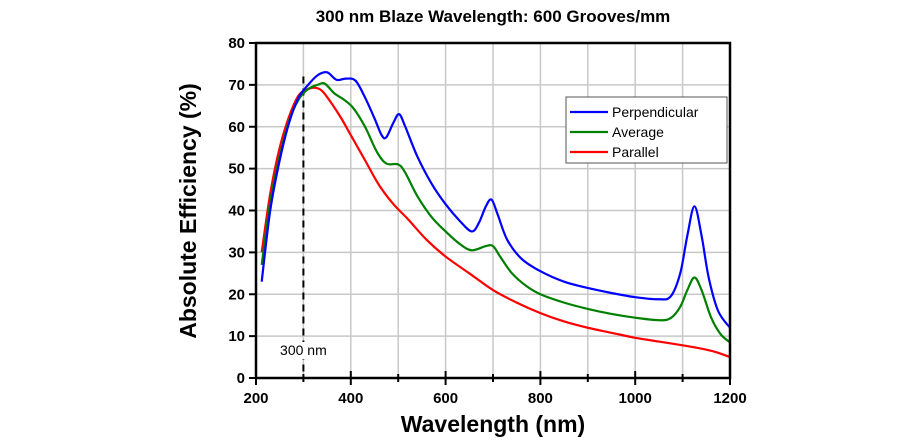 This screenshot has height=440, width=924. Describe the element at coordinates (255, 398) in the screenshot. I see `x-tick-label: 200` at that location.